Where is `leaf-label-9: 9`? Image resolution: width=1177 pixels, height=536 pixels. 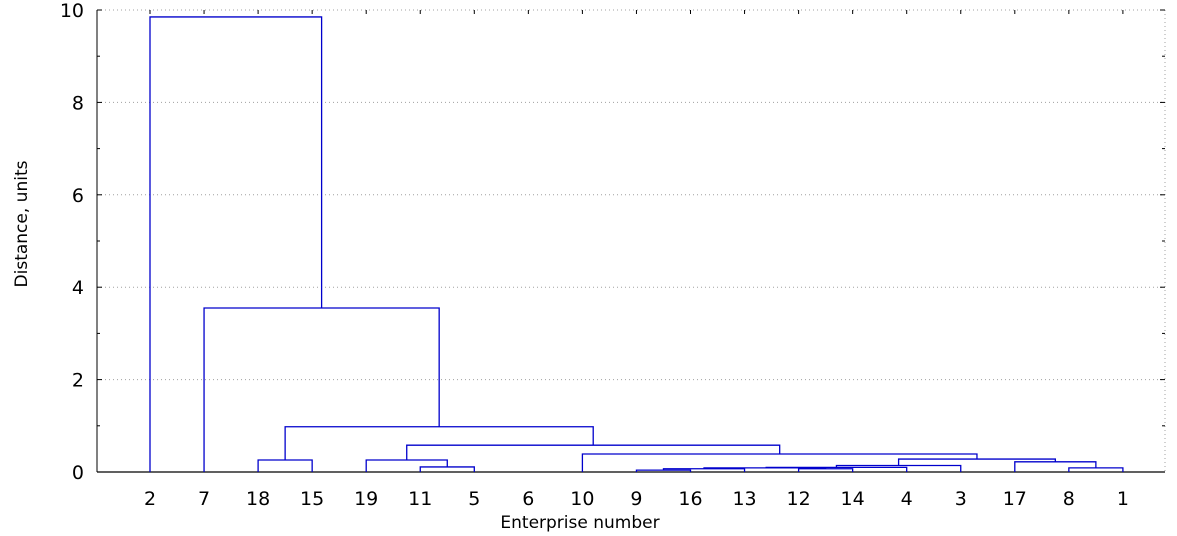
leaf-label-9: 9 is located at coordinates (636, 499).